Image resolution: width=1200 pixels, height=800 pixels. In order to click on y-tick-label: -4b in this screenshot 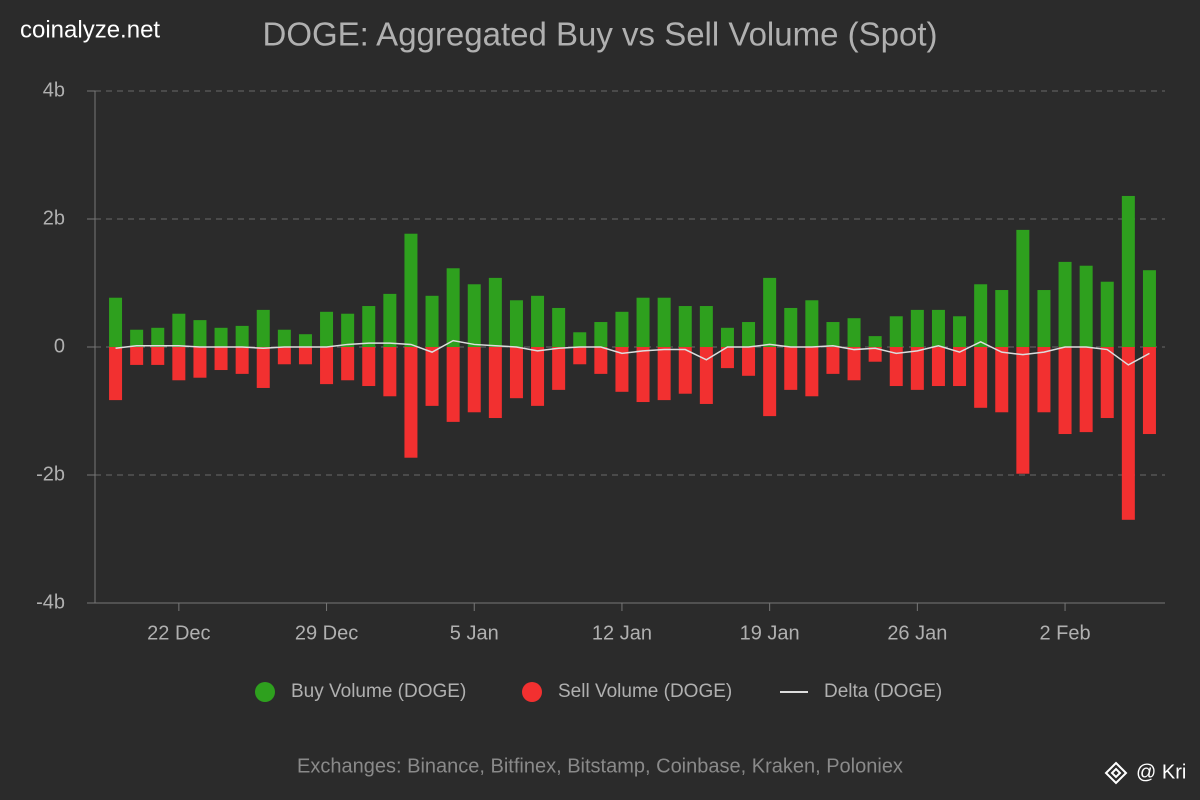, I will do `click(50, 602)`.